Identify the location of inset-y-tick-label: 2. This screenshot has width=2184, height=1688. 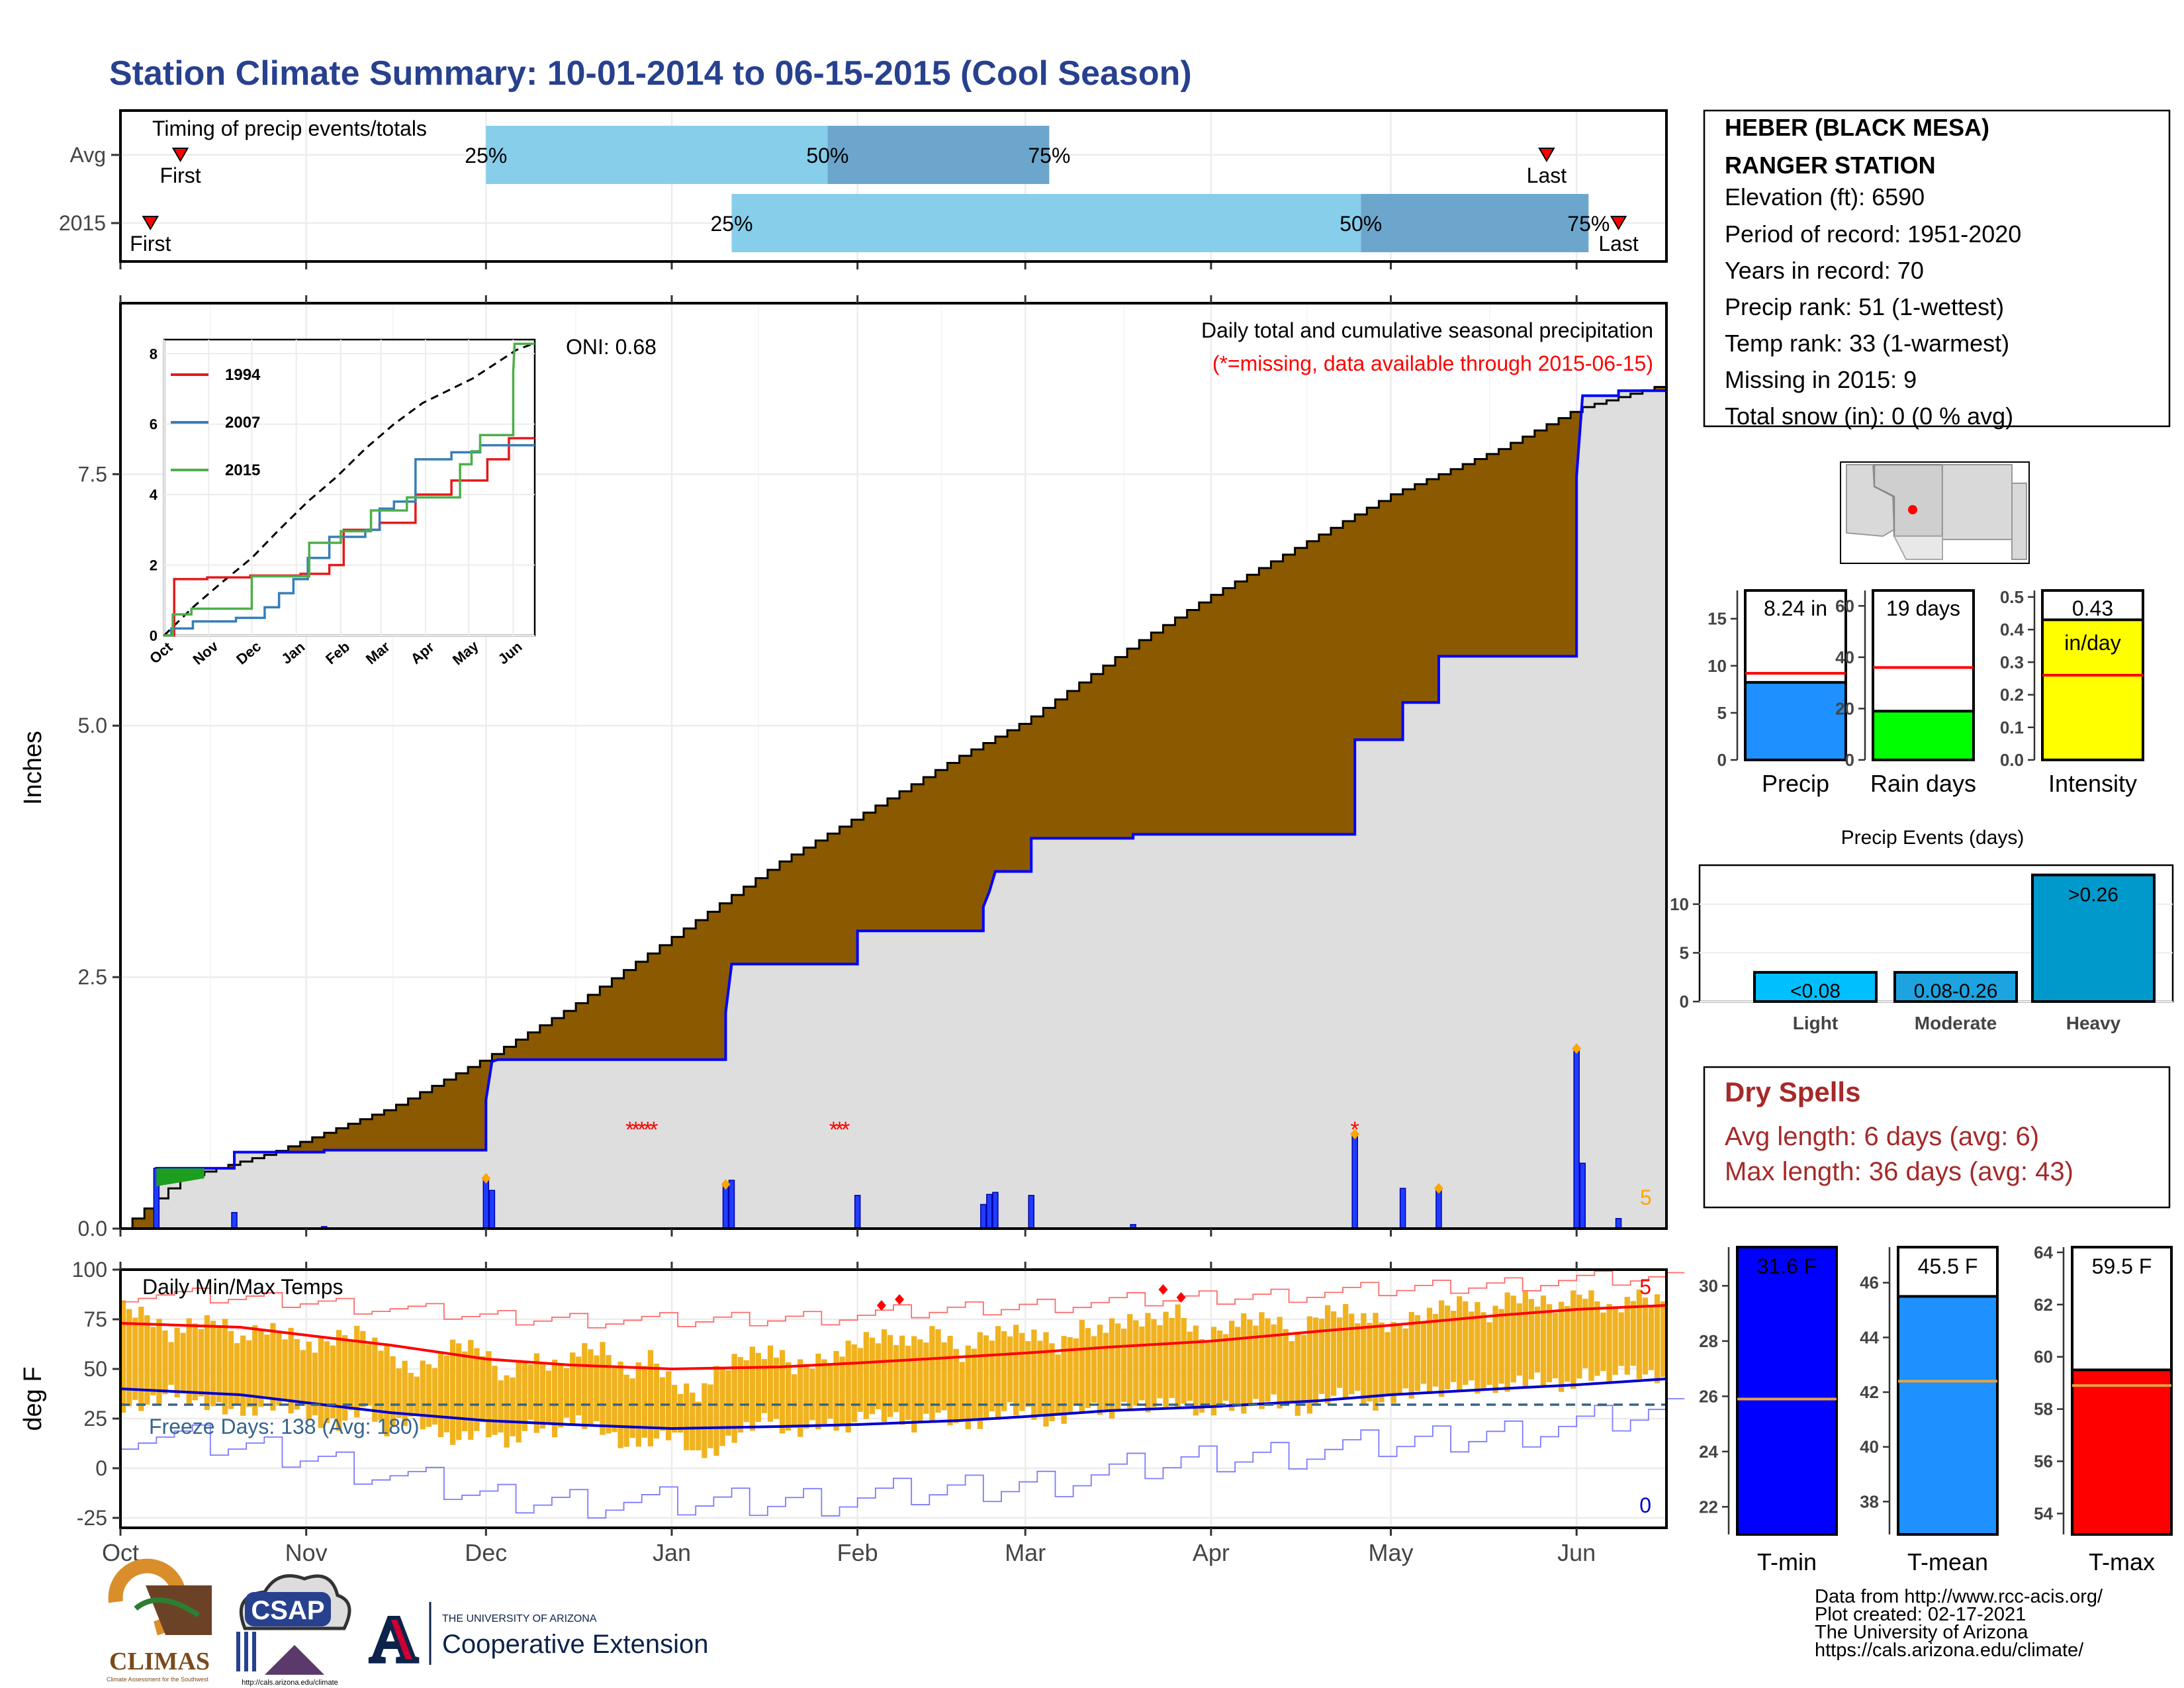
(154, 565).